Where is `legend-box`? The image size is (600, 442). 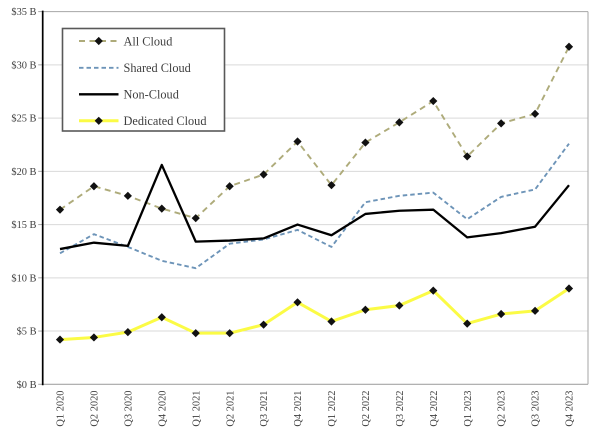
legend-box is located at coordinates (143, 79).